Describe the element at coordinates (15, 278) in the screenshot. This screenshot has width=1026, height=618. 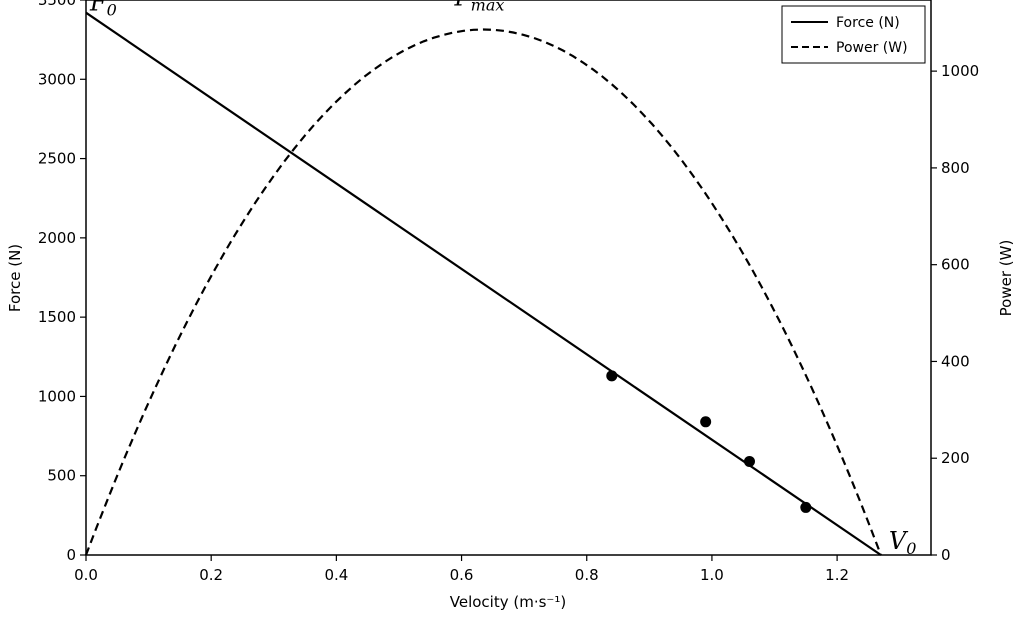
I see `y-axis-label: Force (N)` at that location.